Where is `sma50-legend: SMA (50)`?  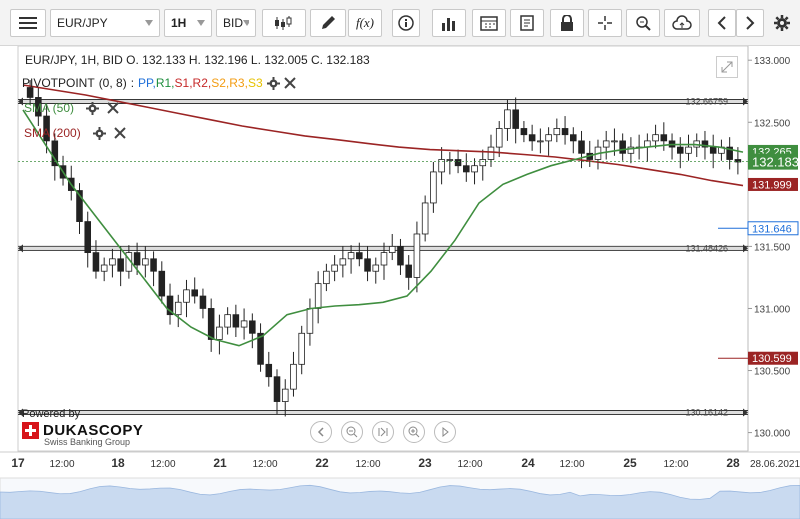
sma50-legend: SMA (50) is located at coordinates (71, 108).